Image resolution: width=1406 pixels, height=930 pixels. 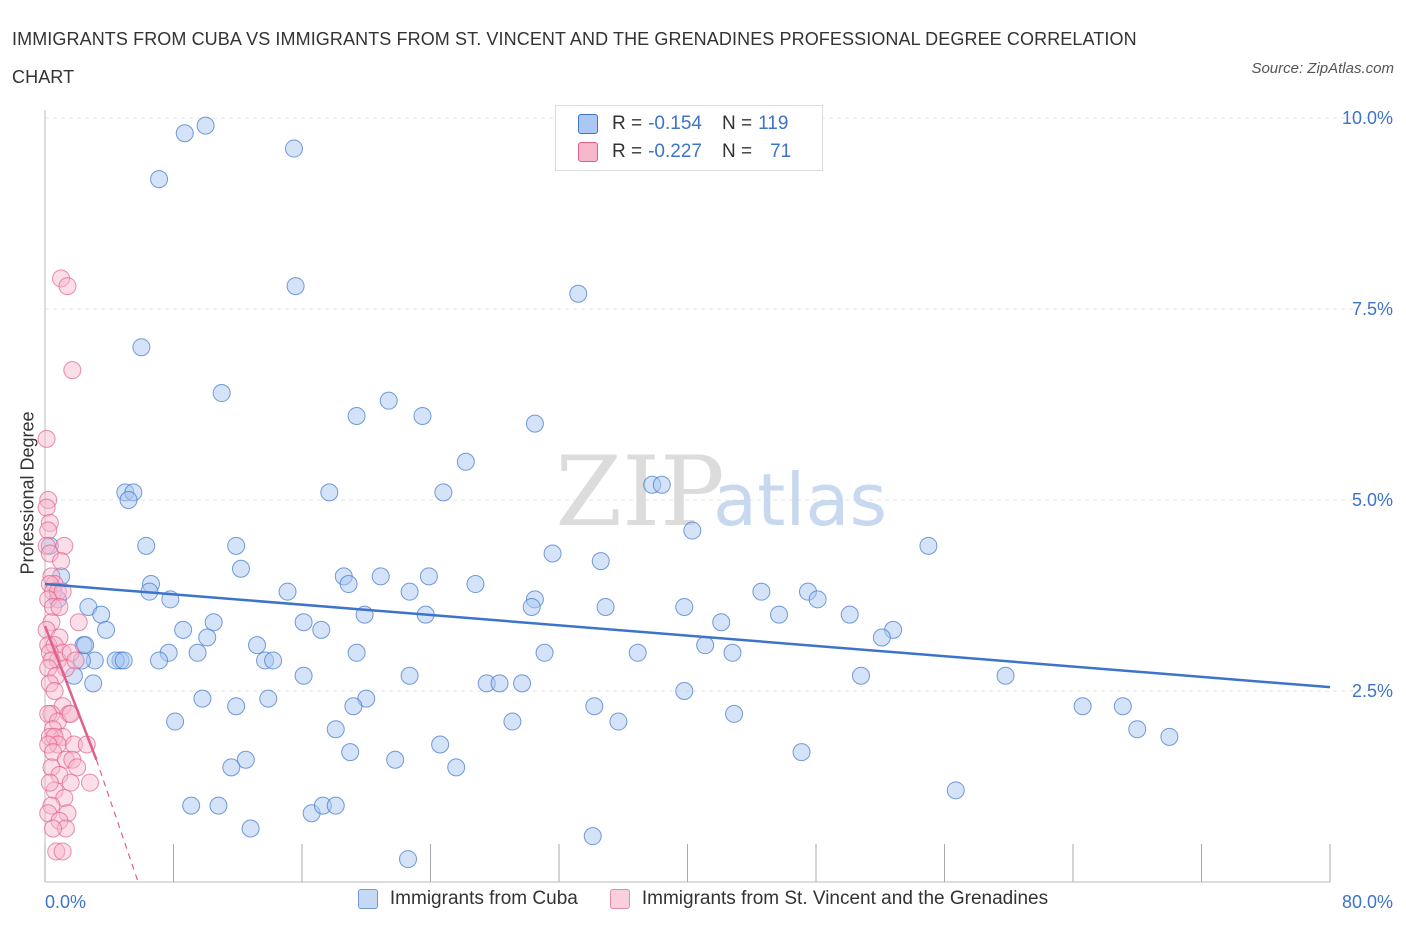 What do you see at coordinates (65, 902) in the screenshot?
I see `x-tick-label-min: 0.0%` at bounding box center [65, 902].